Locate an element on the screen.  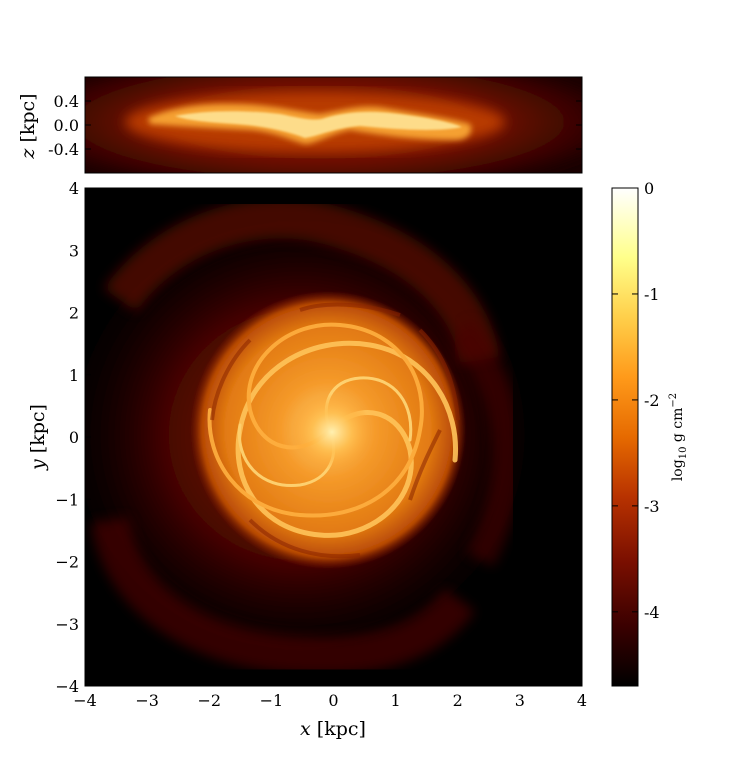
edge-on-y-ticks: 0.4 0.0 -0.4 is located at coordinates (315, 125).